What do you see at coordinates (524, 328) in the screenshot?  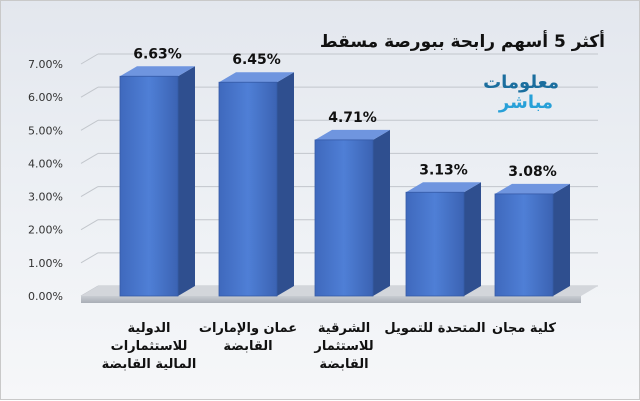 I see `category-label: كلية مجان` at bounding box center [524, 328].